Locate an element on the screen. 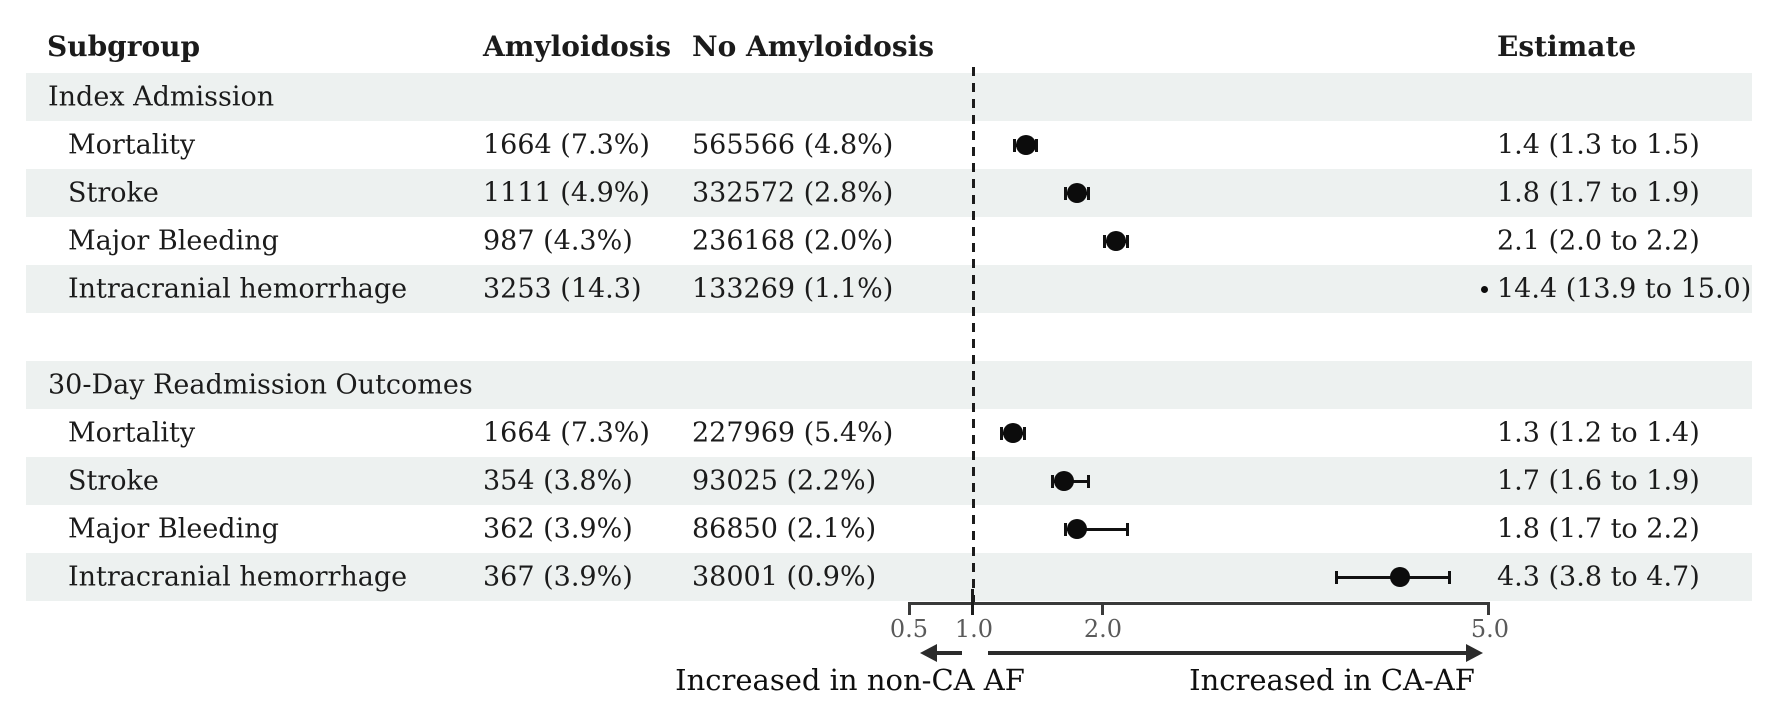 The height and width of the screenshot is (715, 1772). arrow-left-line is located at coordinates (949, 653).